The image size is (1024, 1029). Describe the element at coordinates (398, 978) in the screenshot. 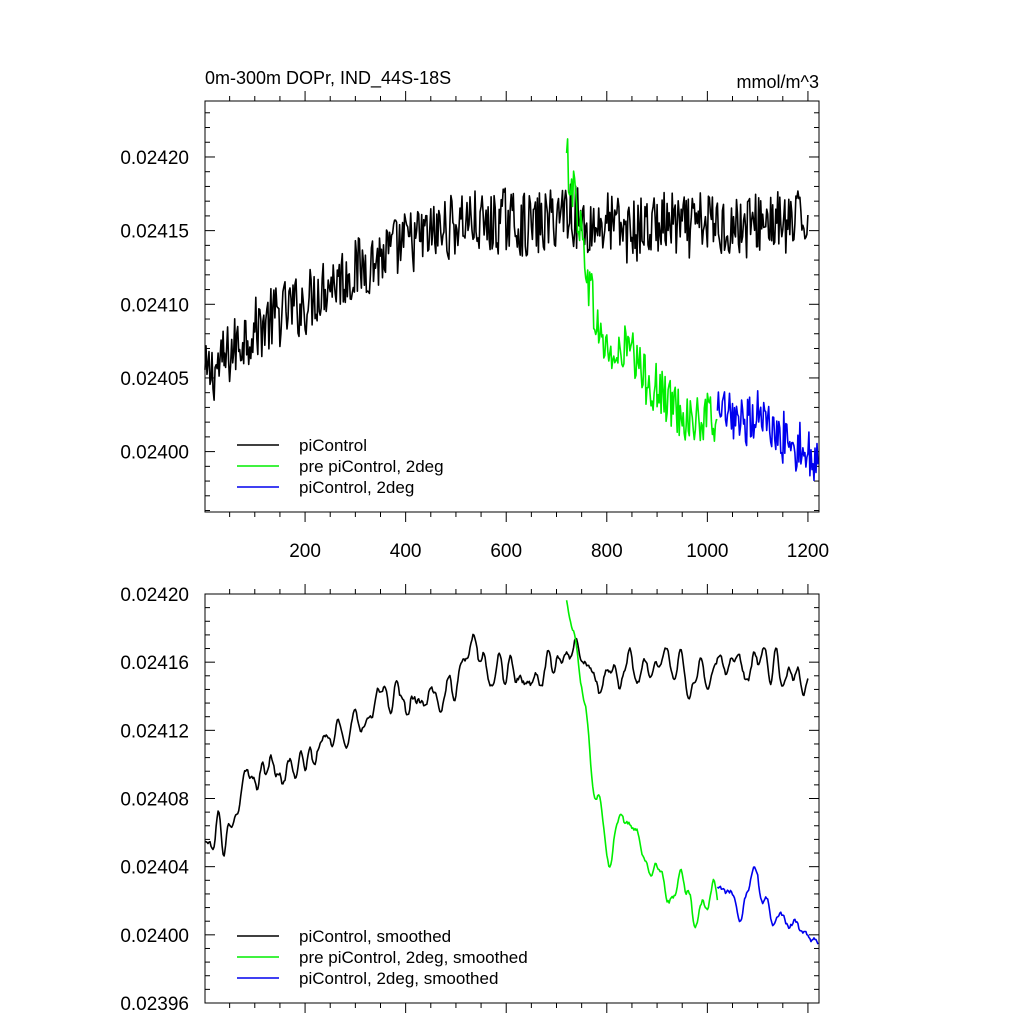

I see `legend-entry: piControl, 2deg, smoothed` at that location.